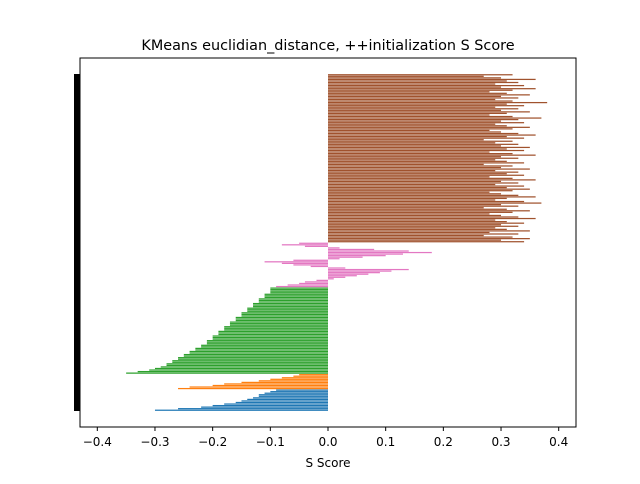 The width and height of the screenshot is (640, 484). I want to click on x-tick-label: 0.4, so click(558, 442).